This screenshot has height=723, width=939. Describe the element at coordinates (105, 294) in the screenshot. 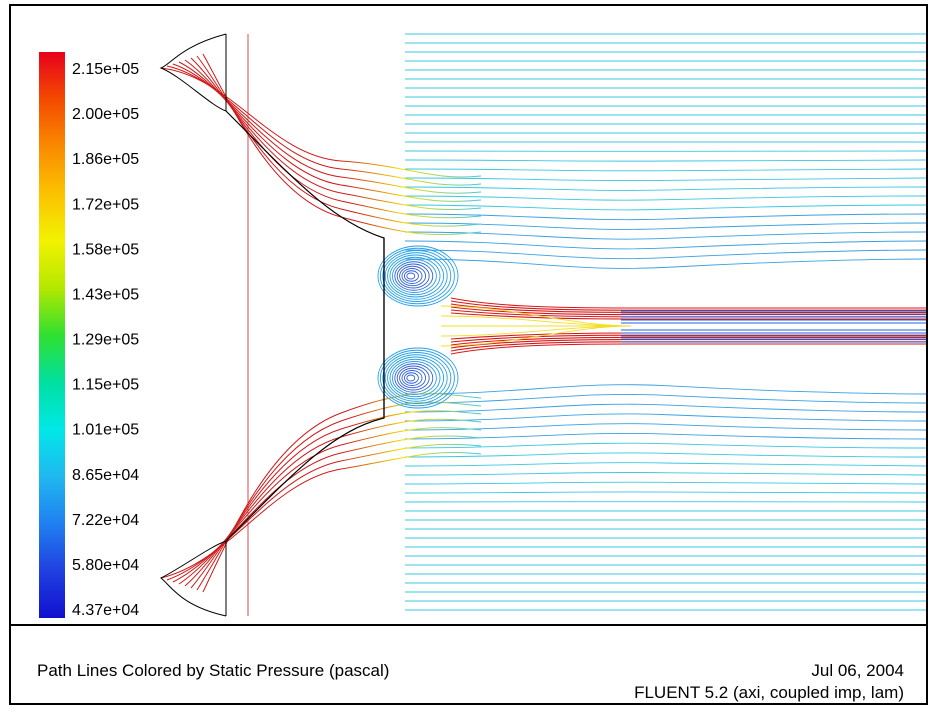

I see `colorbar-tick-label: 1.43e+05` at that location.